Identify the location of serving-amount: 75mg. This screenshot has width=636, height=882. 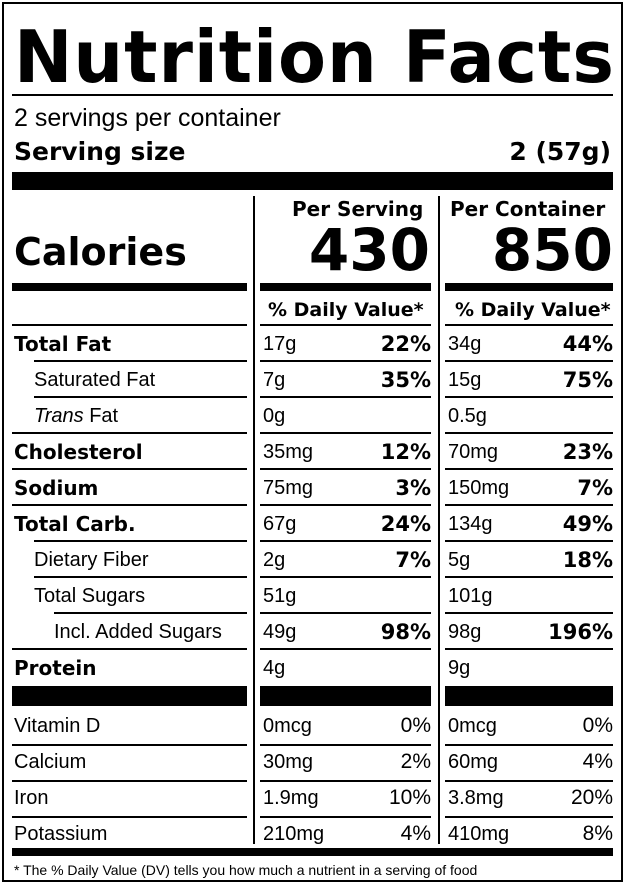
(288, 488).